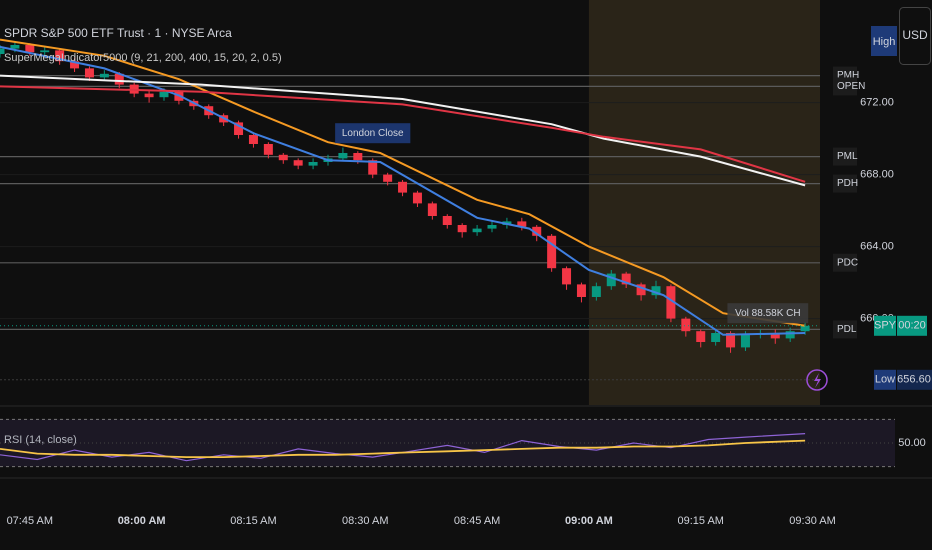  I want to click on chart-title: SPDR S&P 500 ETF Trust · 1 · NYSE Arca, so click(118, 33).